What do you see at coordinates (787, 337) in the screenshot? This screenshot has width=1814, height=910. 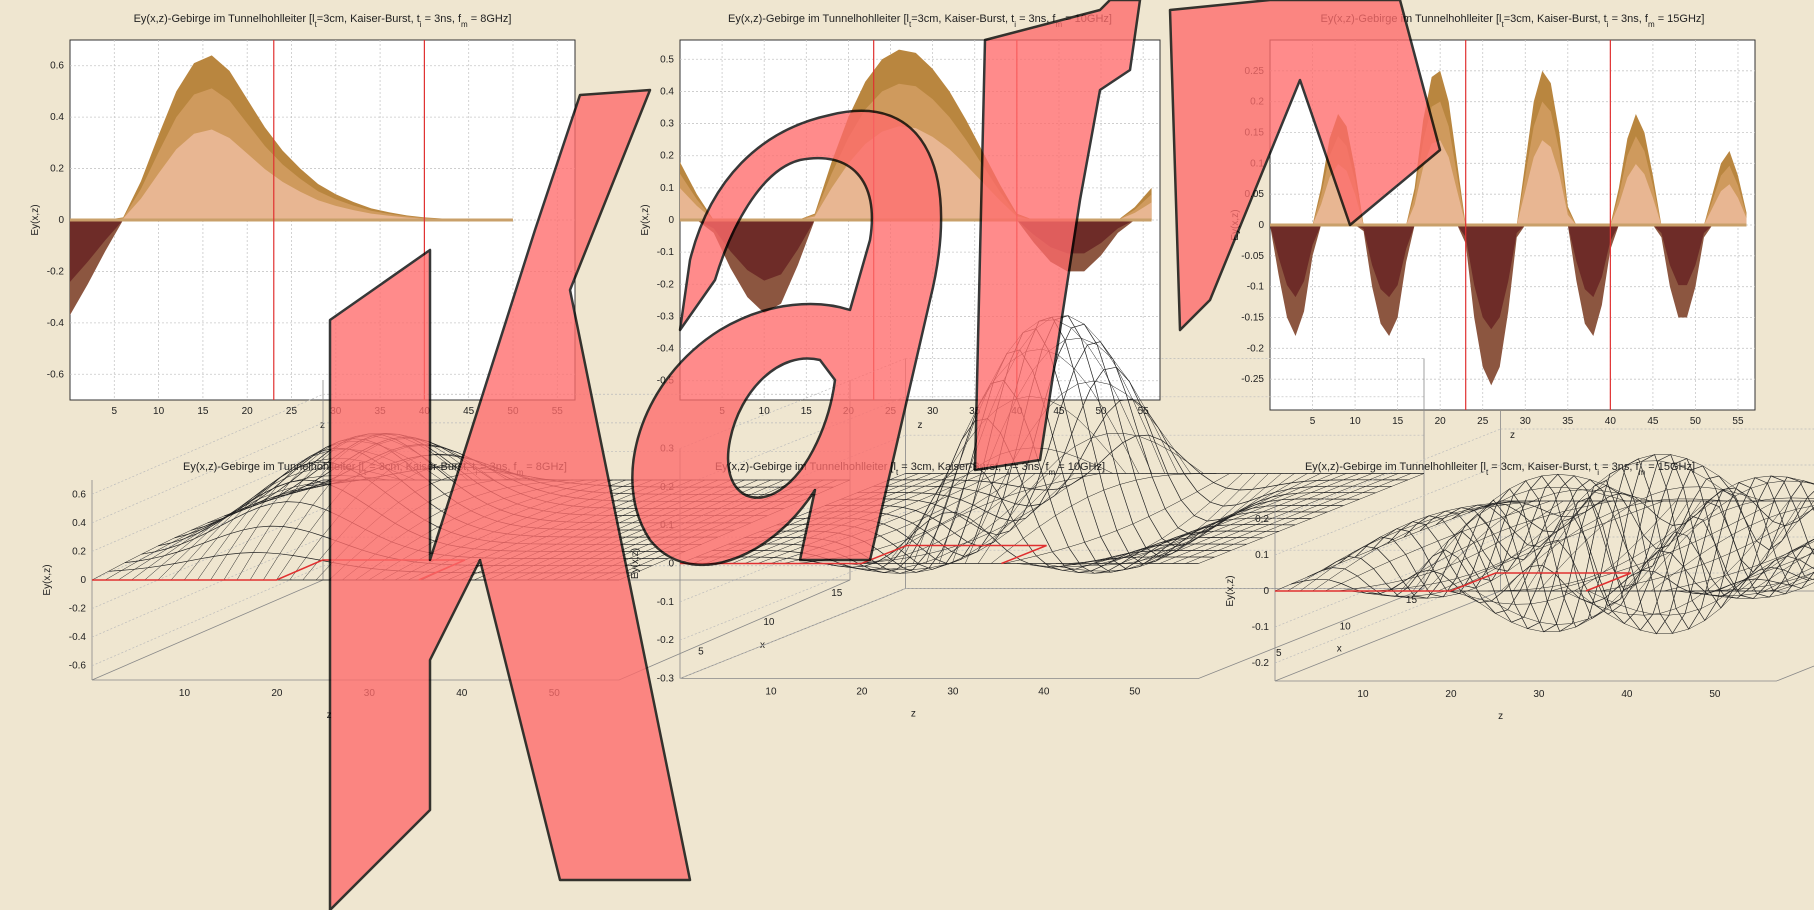 I see `watermark-letter-a` at bounding box center [787, 337].